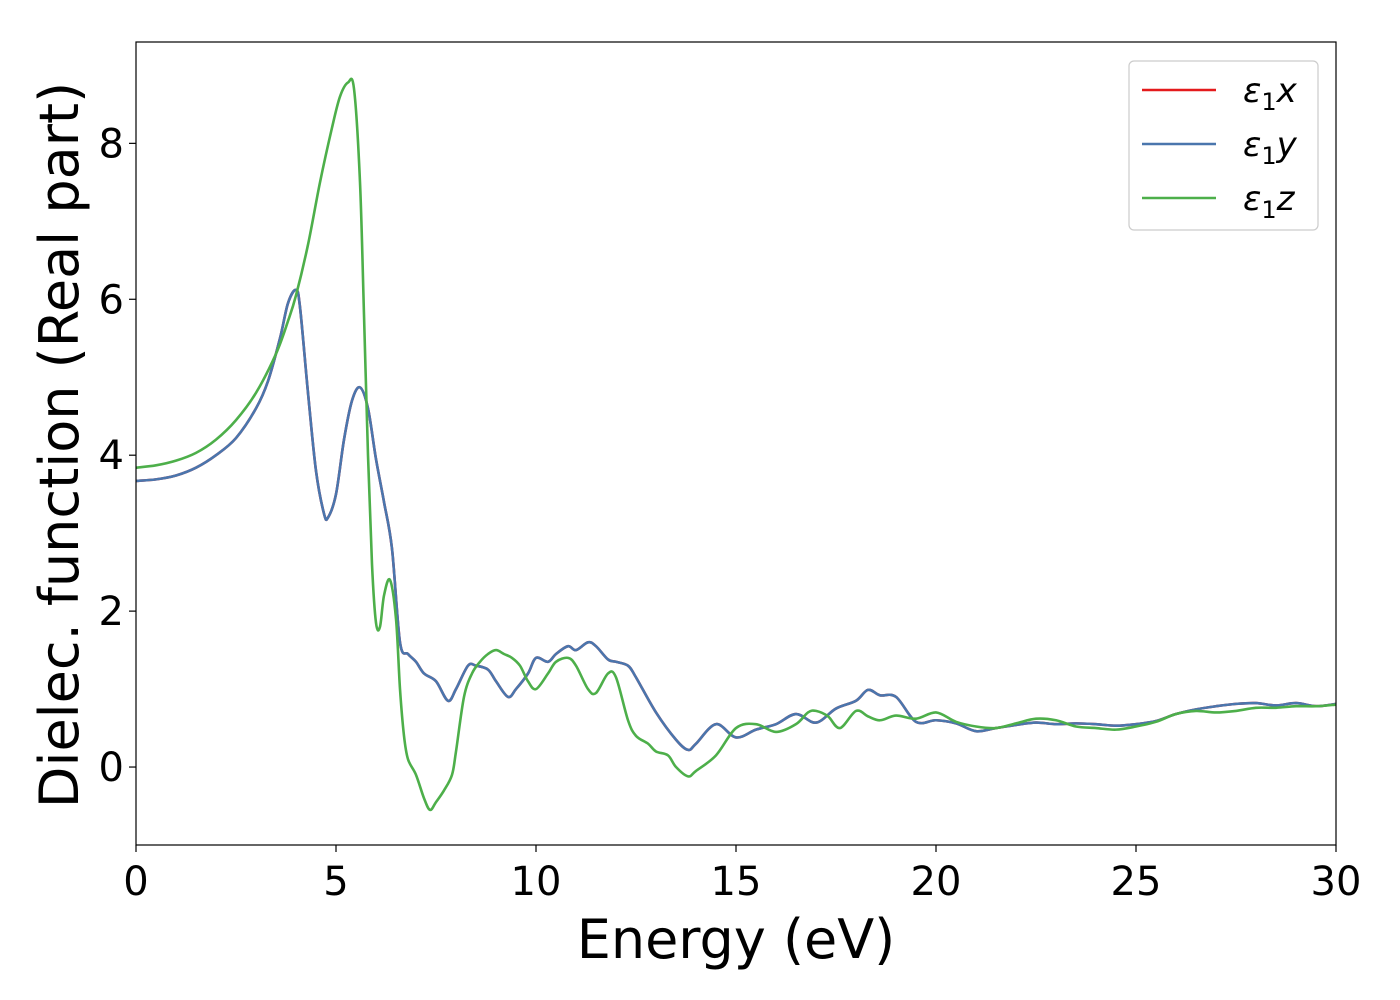  Describe the element at coordinates (135, 882) in the screenshot. I see `x-tick-label: 0` at that location.